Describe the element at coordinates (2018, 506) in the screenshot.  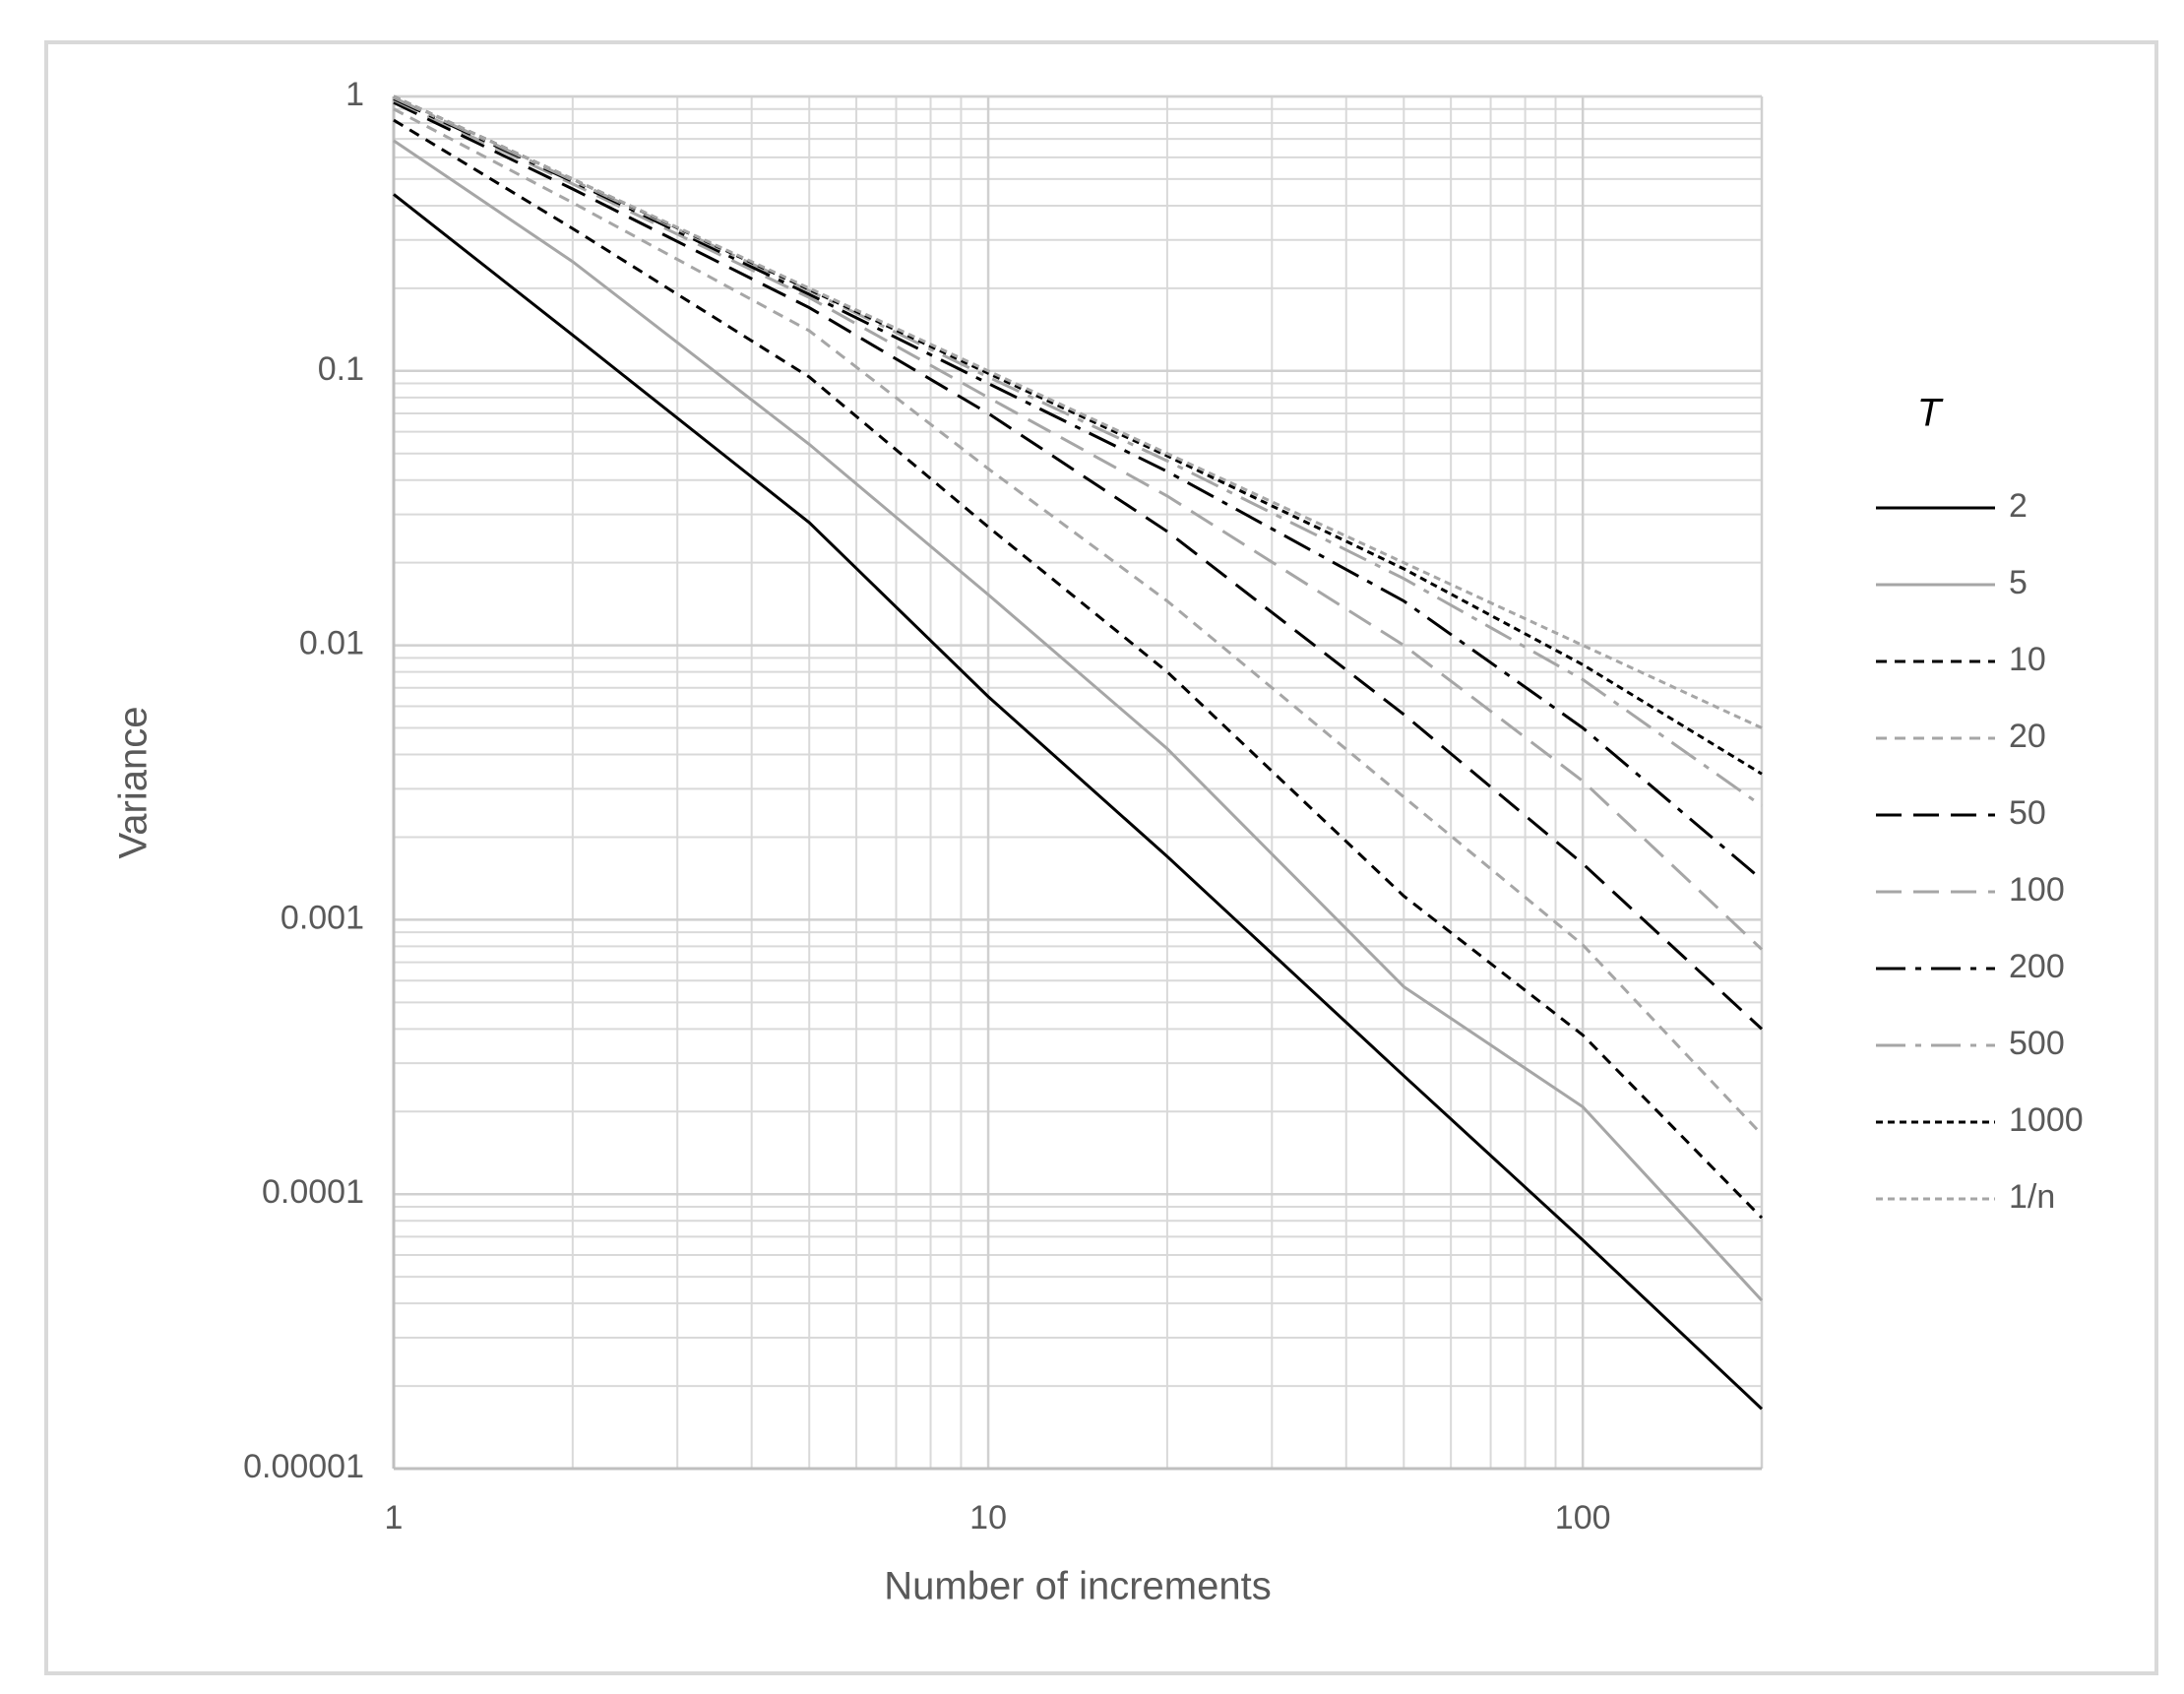
I see `legend-label: 2` at that location.